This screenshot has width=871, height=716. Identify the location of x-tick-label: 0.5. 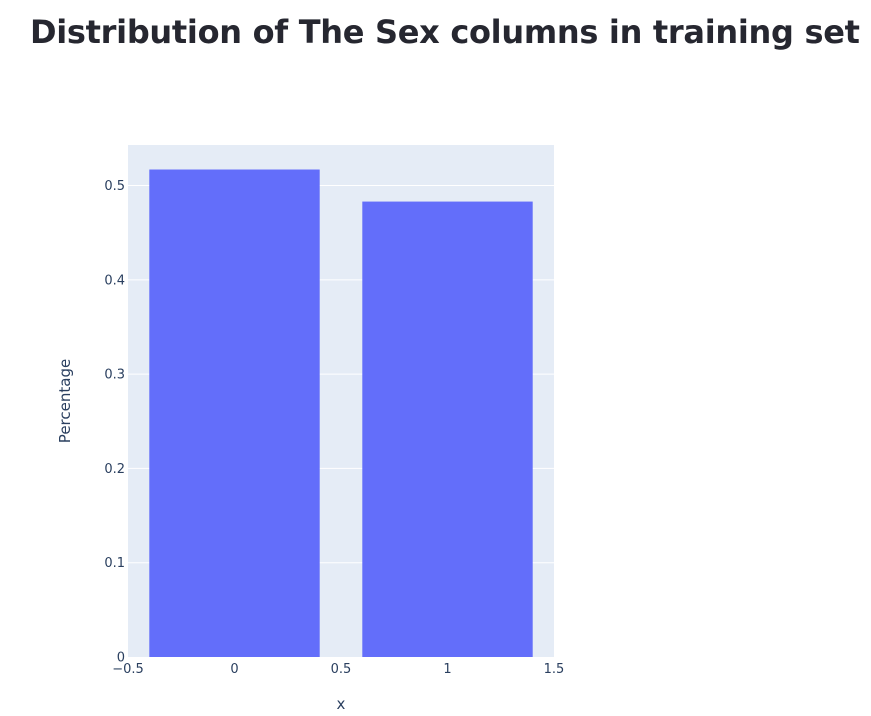
(341, 669).